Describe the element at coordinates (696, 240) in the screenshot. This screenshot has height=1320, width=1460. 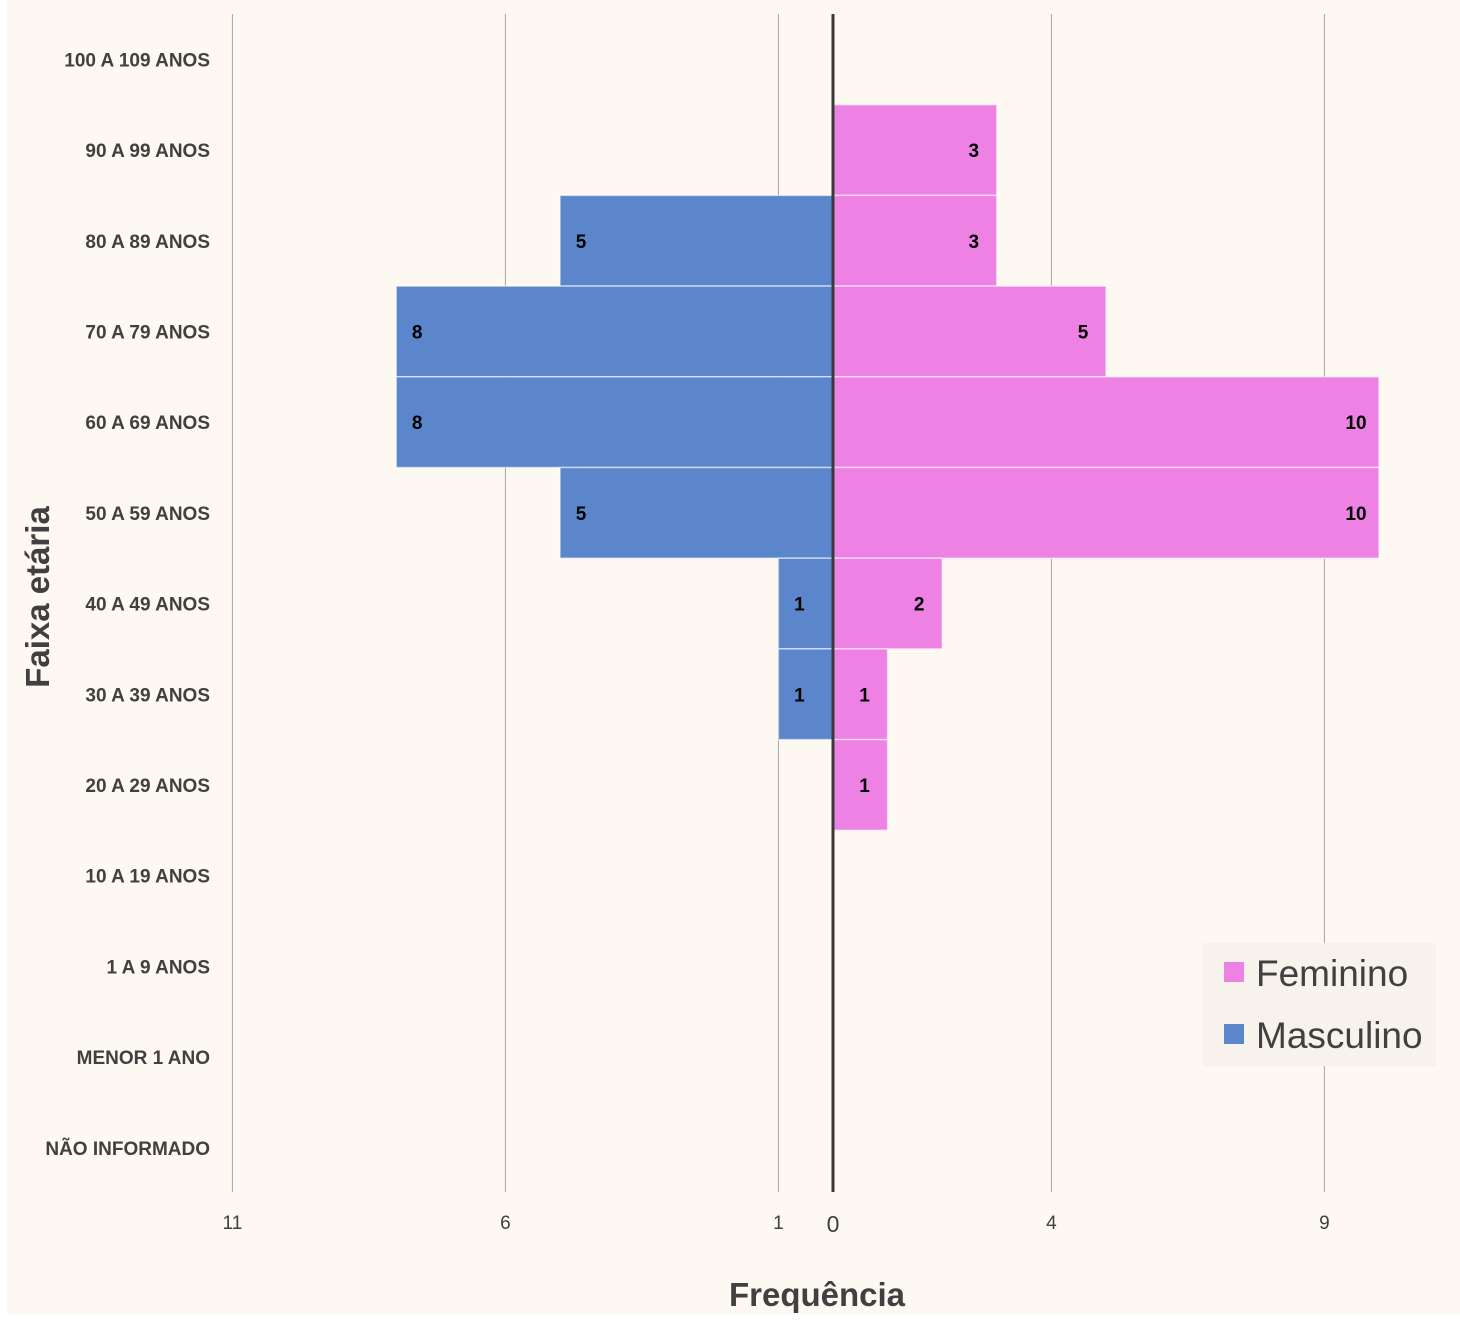
I see `bar-masculino-80-a-89-anos` at that location.